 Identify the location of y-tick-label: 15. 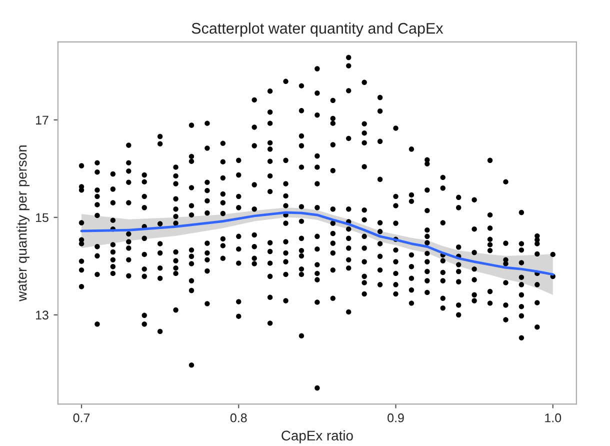
(42, 217).